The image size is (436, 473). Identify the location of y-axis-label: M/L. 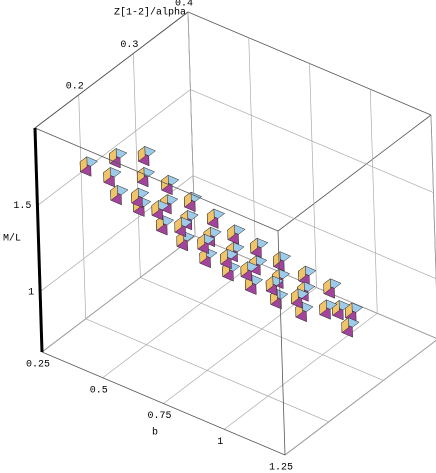
(12, 239).